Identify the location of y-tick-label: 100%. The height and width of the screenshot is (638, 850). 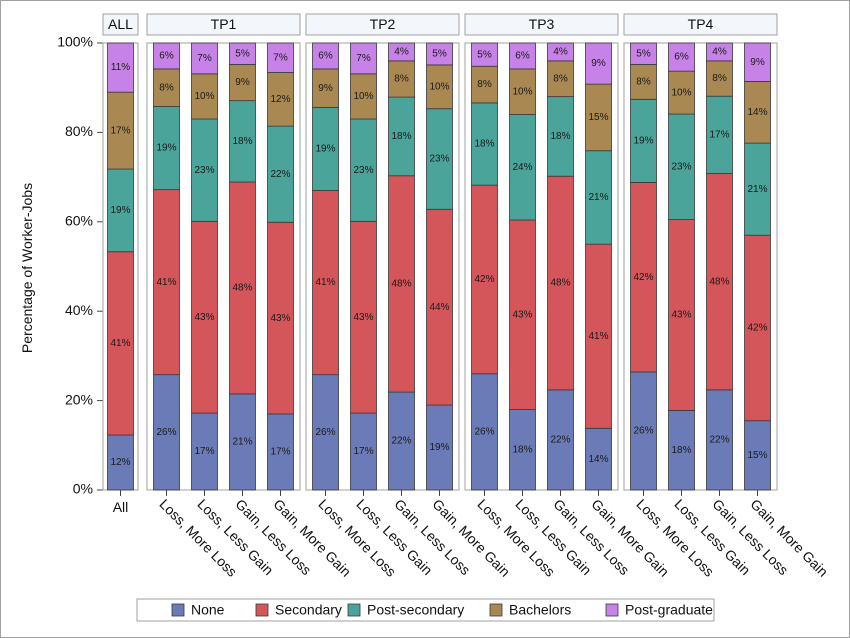
(75, 42).